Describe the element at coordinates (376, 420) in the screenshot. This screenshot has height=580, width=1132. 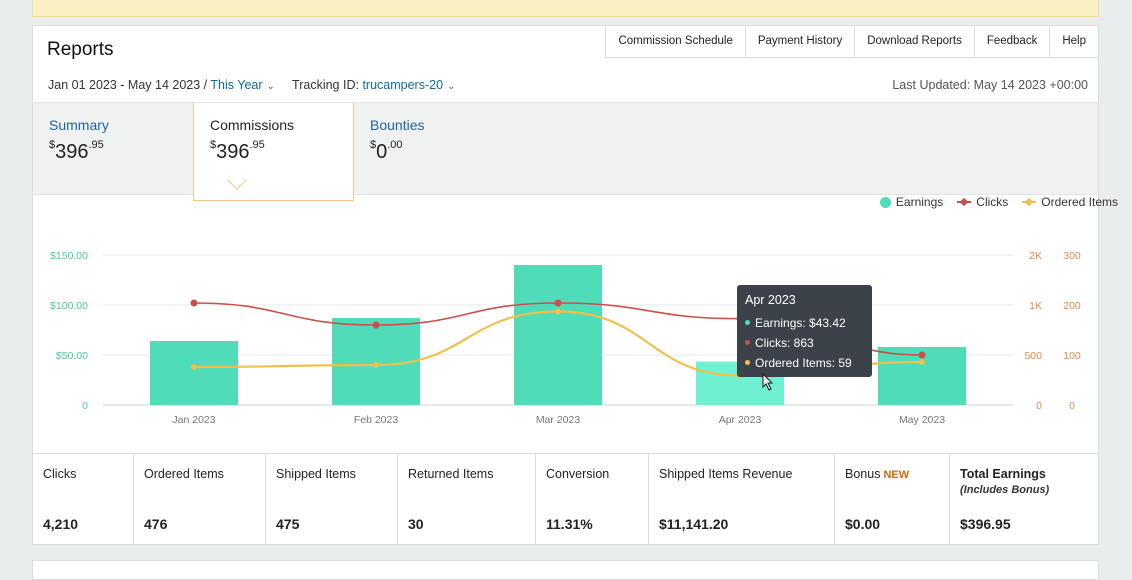
I see `x-tick-label: Feb 2023` at that location.